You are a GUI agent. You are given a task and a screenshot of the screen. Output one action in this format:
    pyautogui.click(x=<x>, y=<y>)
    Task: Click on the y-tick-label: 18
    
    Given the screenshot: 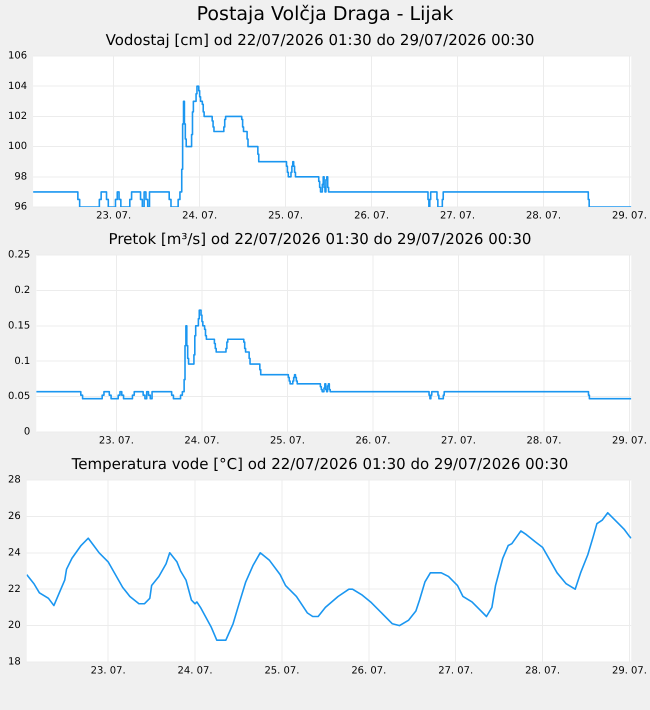 What is the action you would take?
    pyautogui.click(x=14, y=662)
    